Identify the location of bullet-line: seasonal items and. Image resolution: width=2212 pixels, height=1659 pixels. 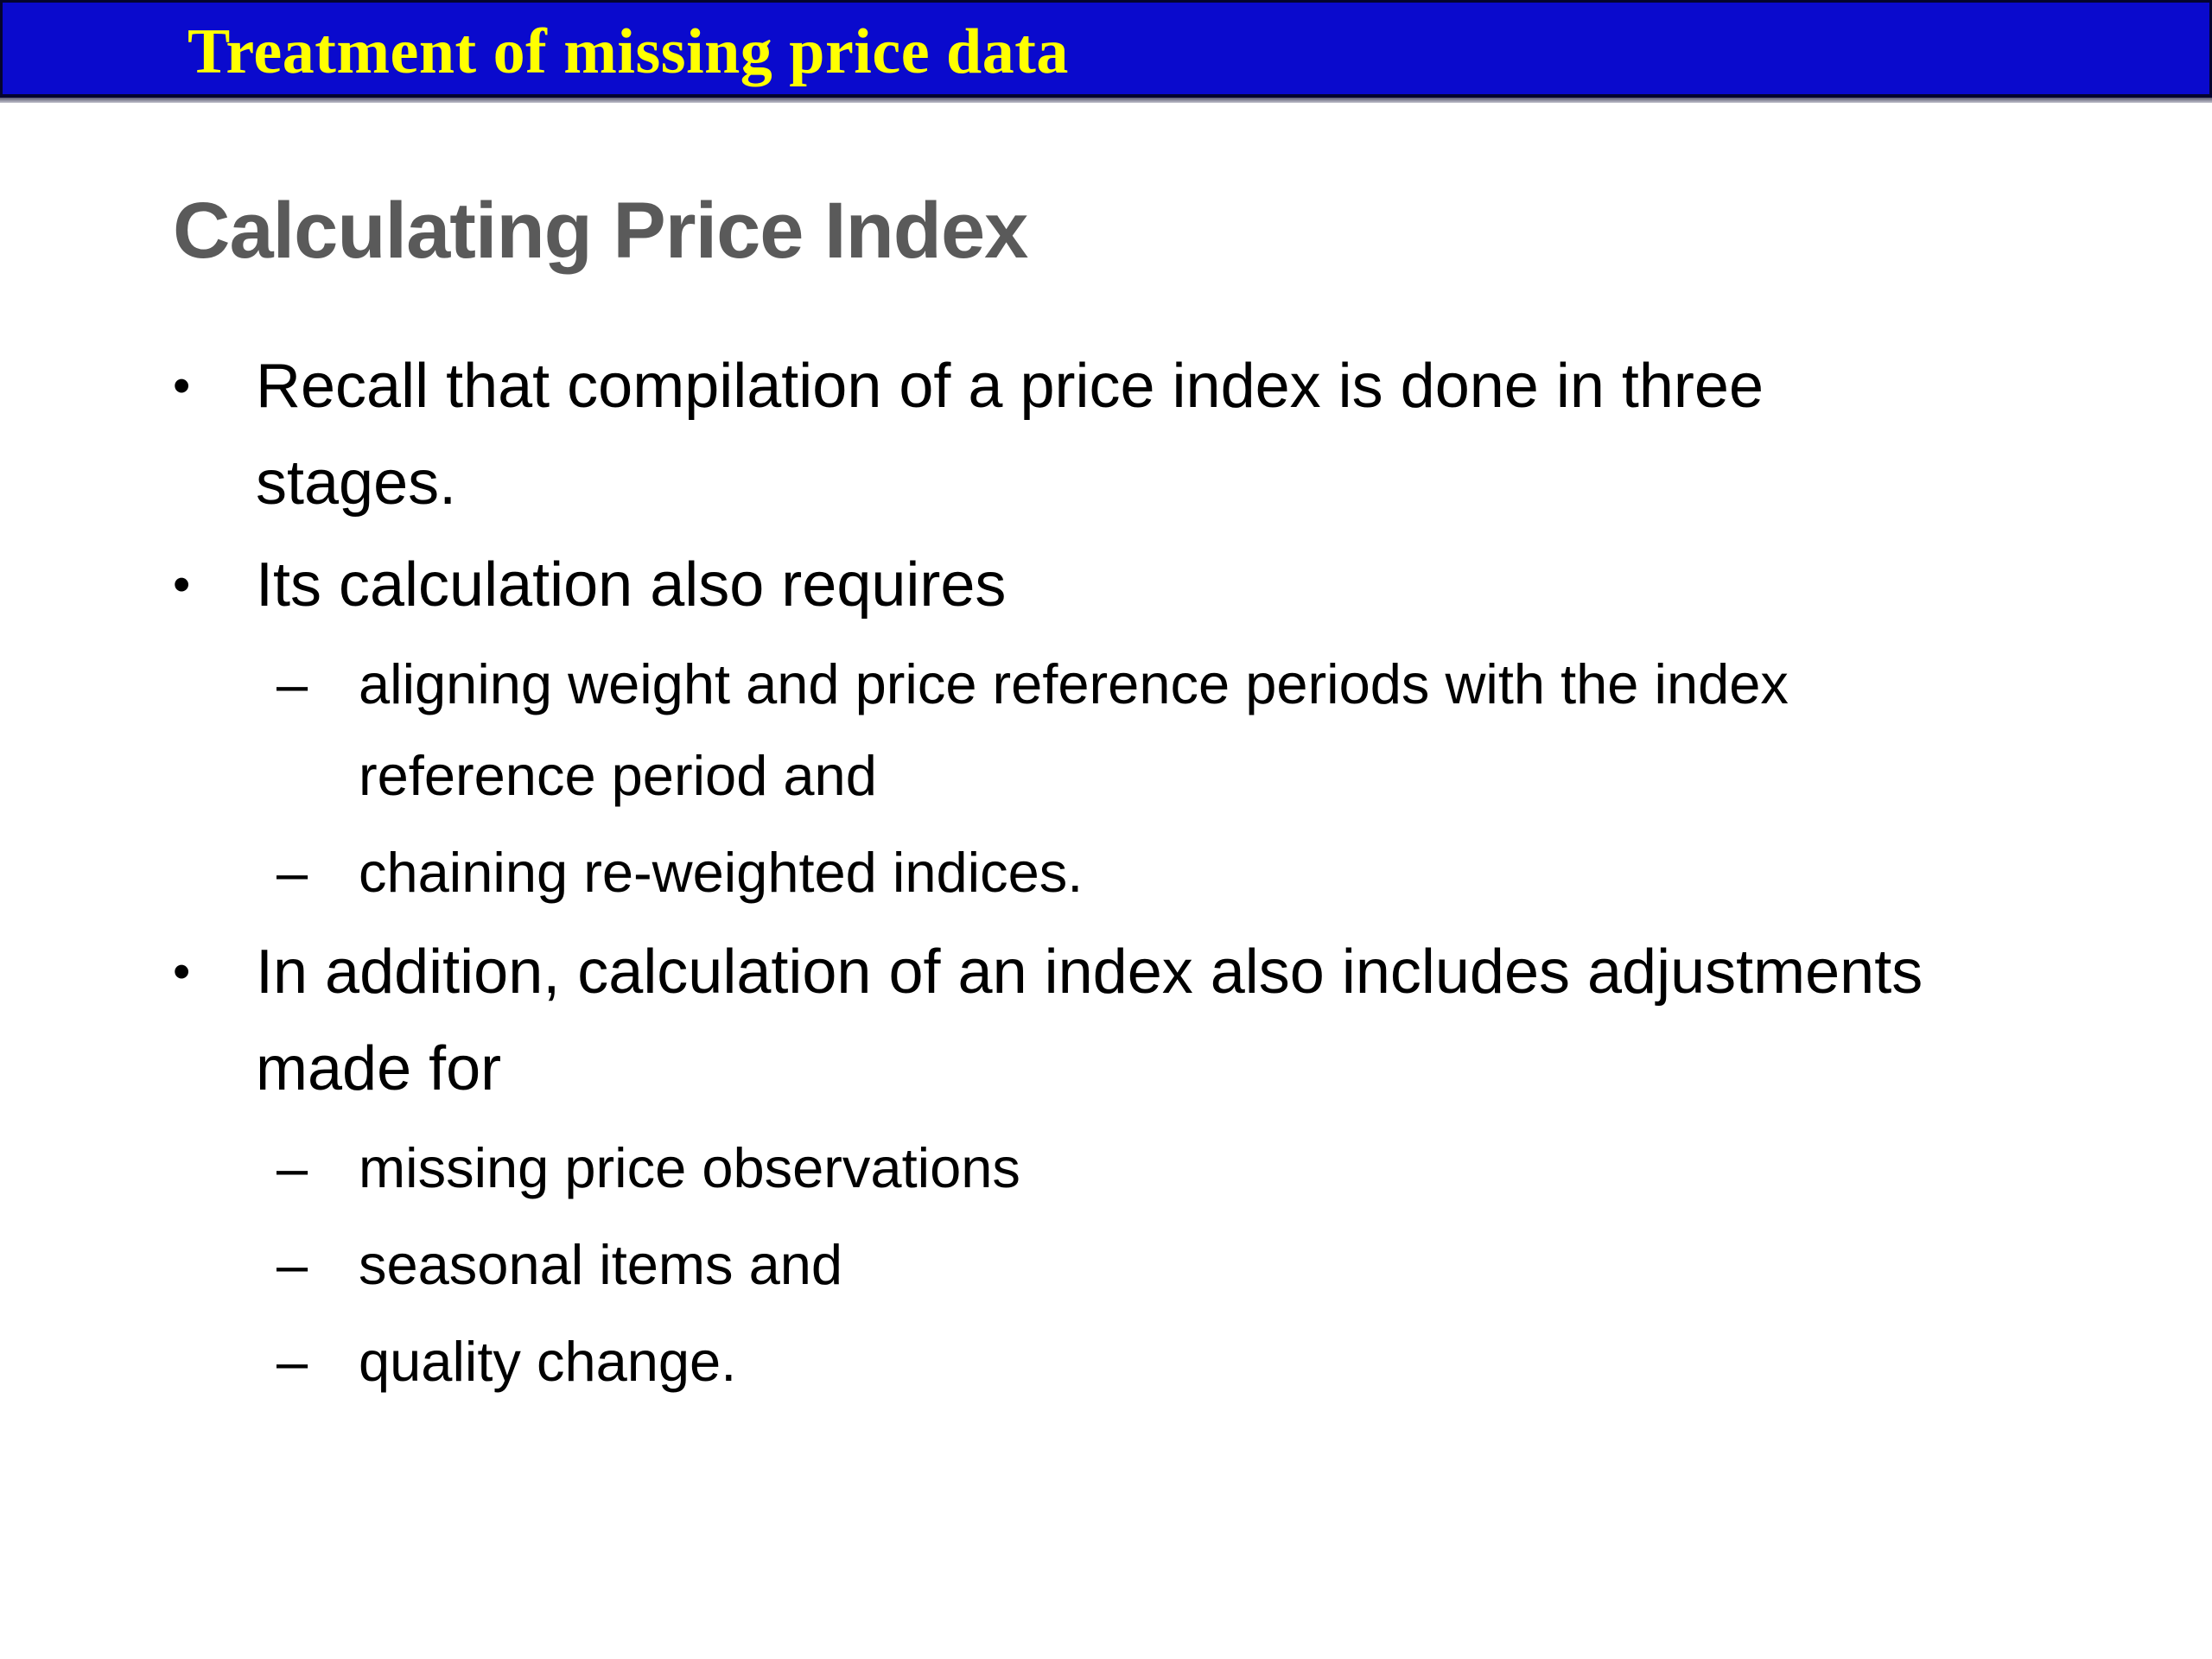
(601, 1264).